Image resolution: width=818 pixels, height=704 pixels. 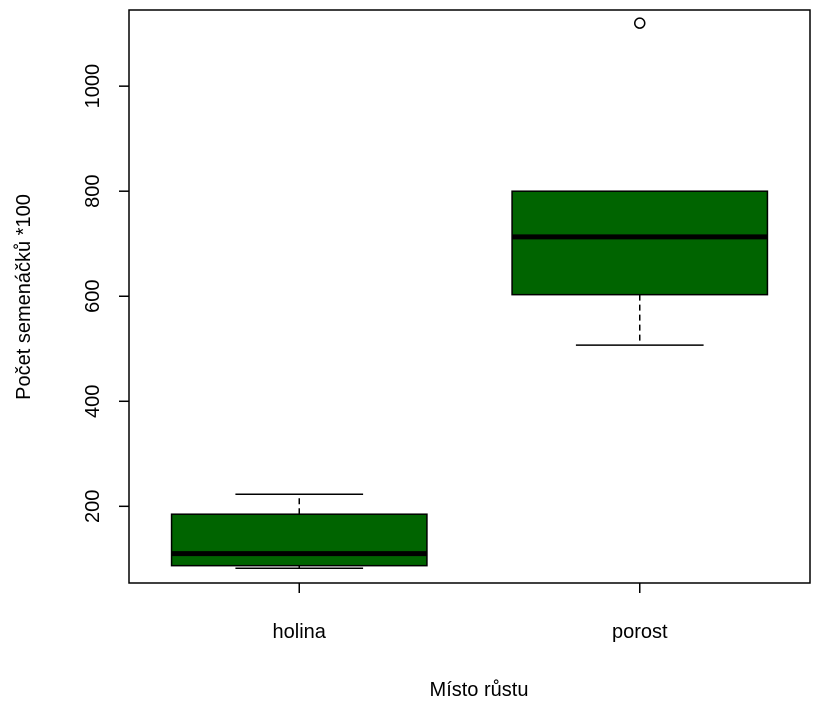 What do you see at coordinates (105, 293) in the screenshot?
I see `y-axis: 200 400 600 800 1000` at bounding box center [105, 293].